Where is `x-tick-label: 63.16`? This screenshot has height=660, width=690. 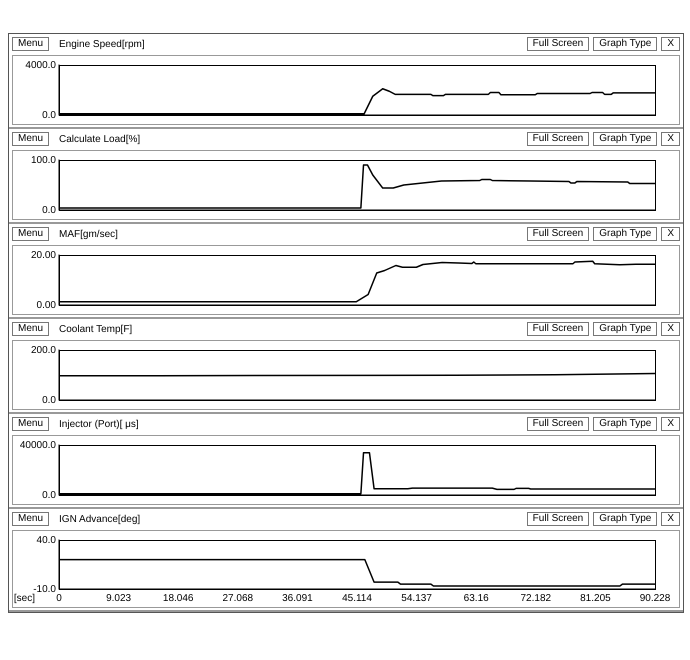 x-tick-label: 63.16 is located at coordinates (477, 598).